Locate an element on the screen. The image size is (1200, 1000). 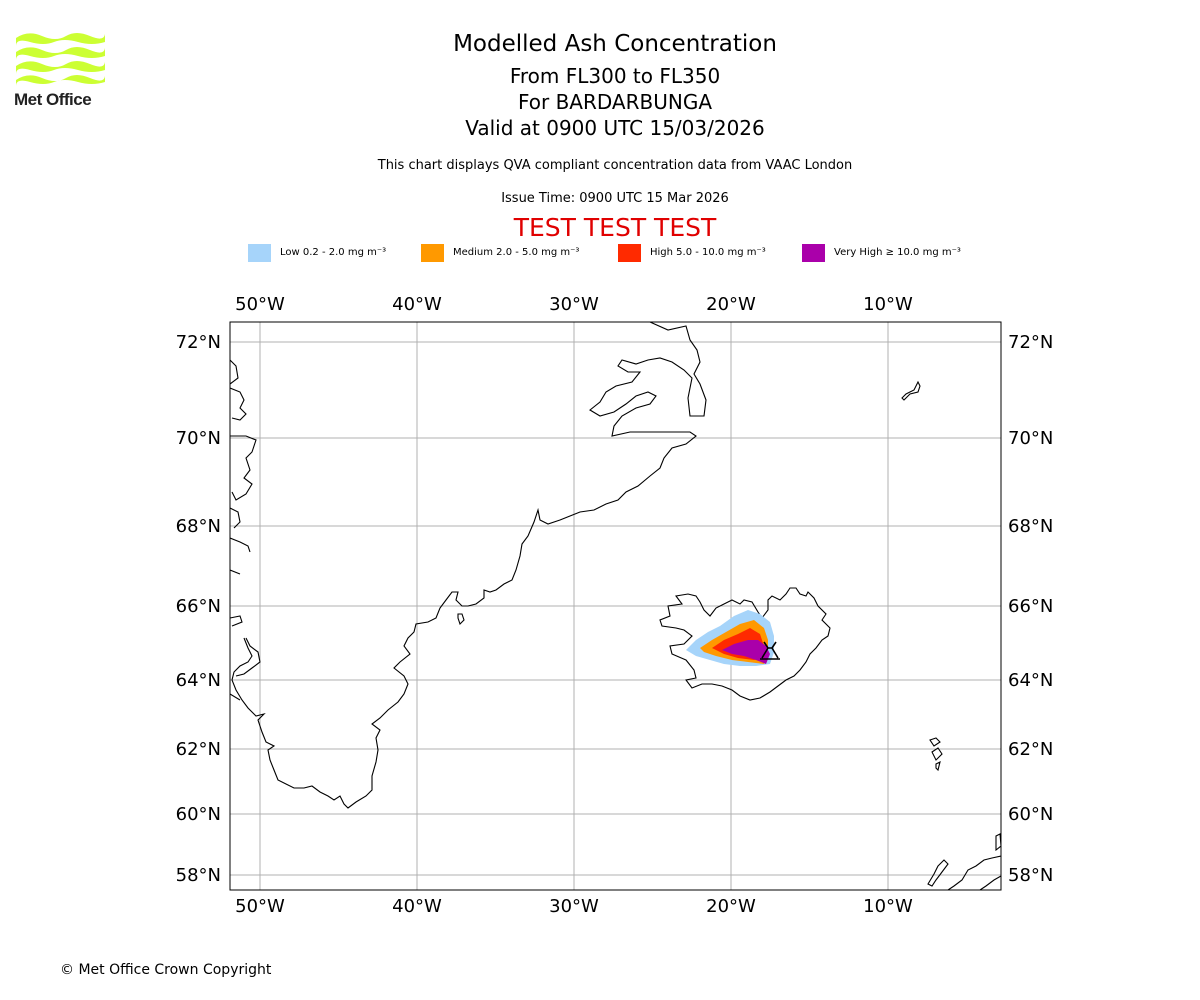
legend-label-high: High 5.0 - 10.0 mg m⁻³ is located at coordinates (708, 252).